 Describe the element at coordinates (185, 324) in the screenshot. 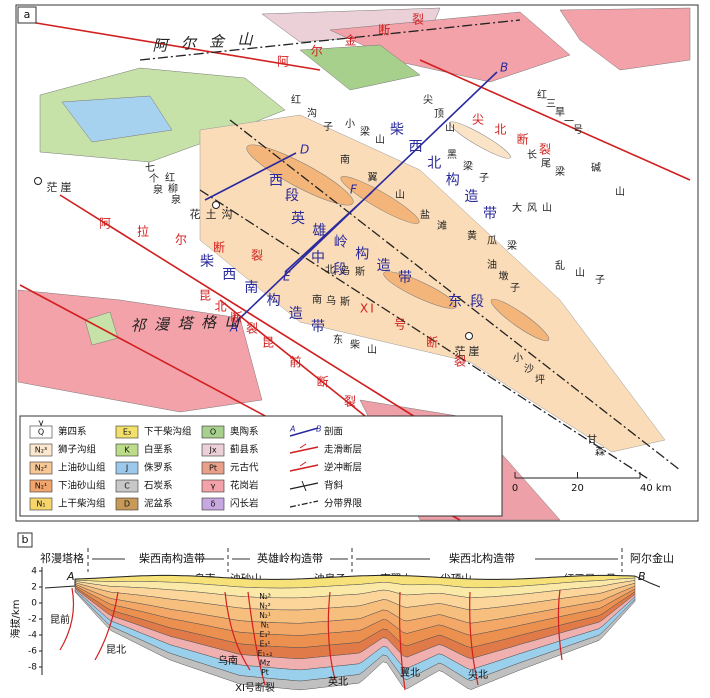

I see `map-label: 祁漫塔格山` at that location.